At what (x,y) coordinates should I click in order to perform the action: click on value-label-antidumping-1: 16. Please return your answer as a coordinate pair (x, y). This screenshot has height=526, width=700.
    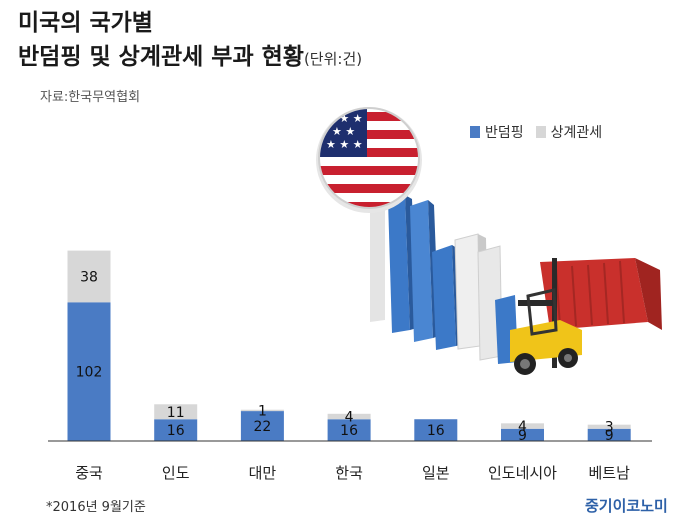
    Looking at the image, I should click on (176, 431).